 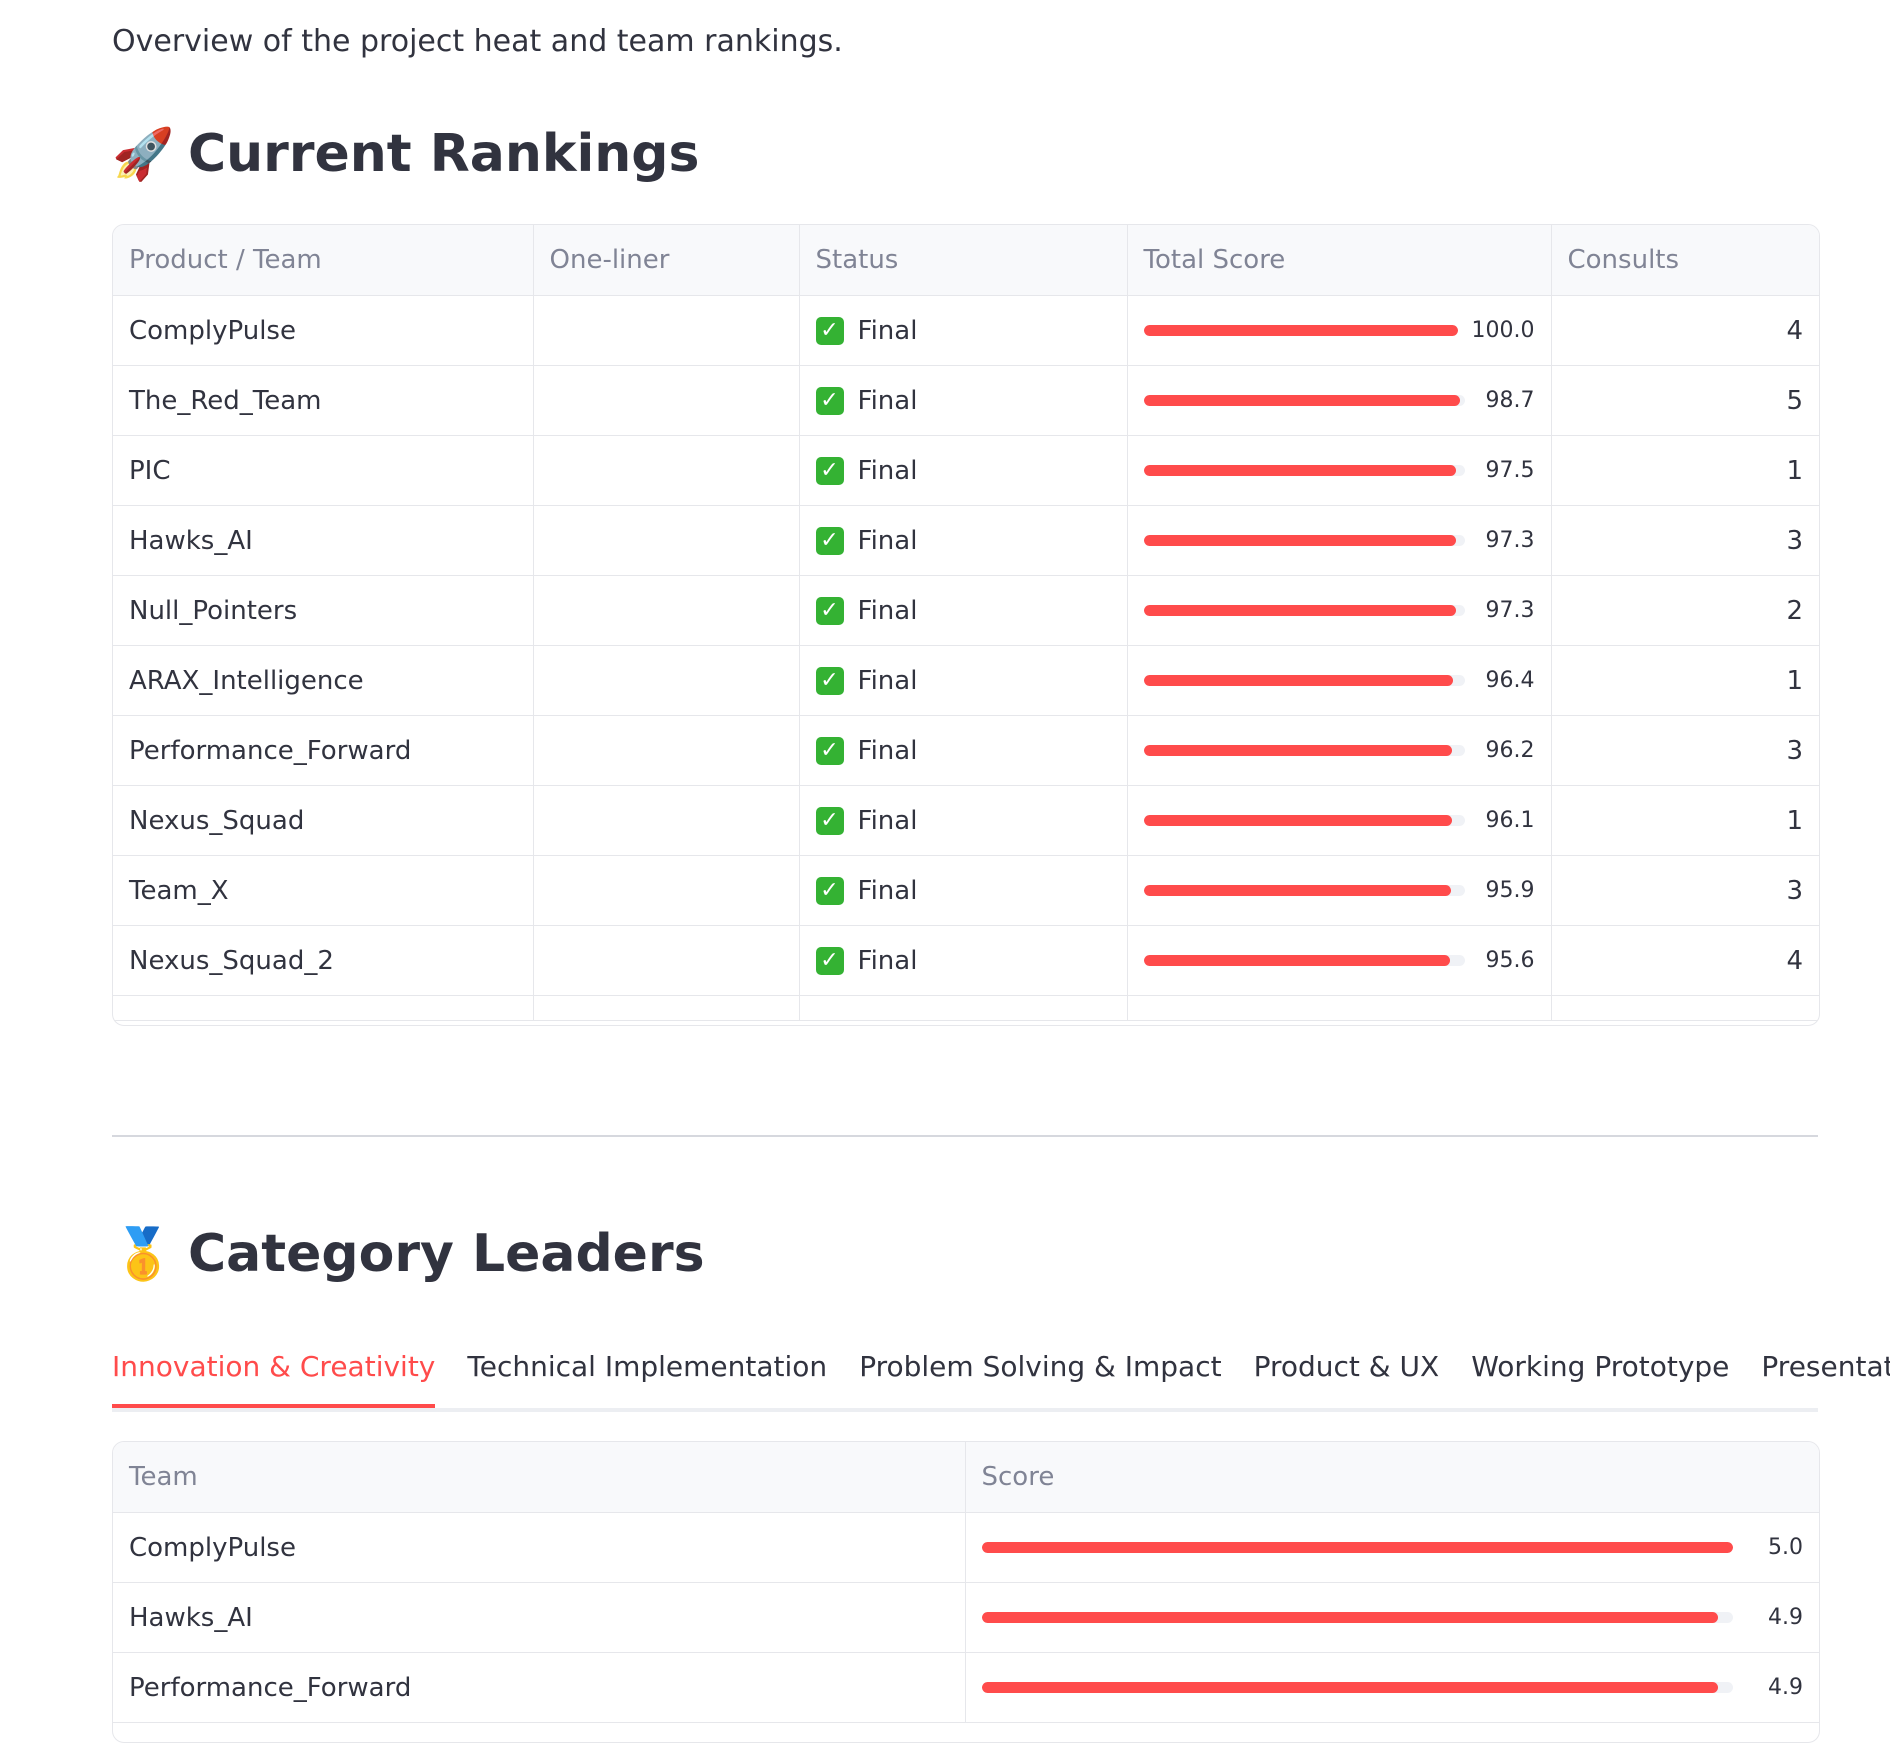 What do you see at coordinates (1510, 470) in the screenshot?
I see `score-value: 97.5` at bounding box center [1510, 470].